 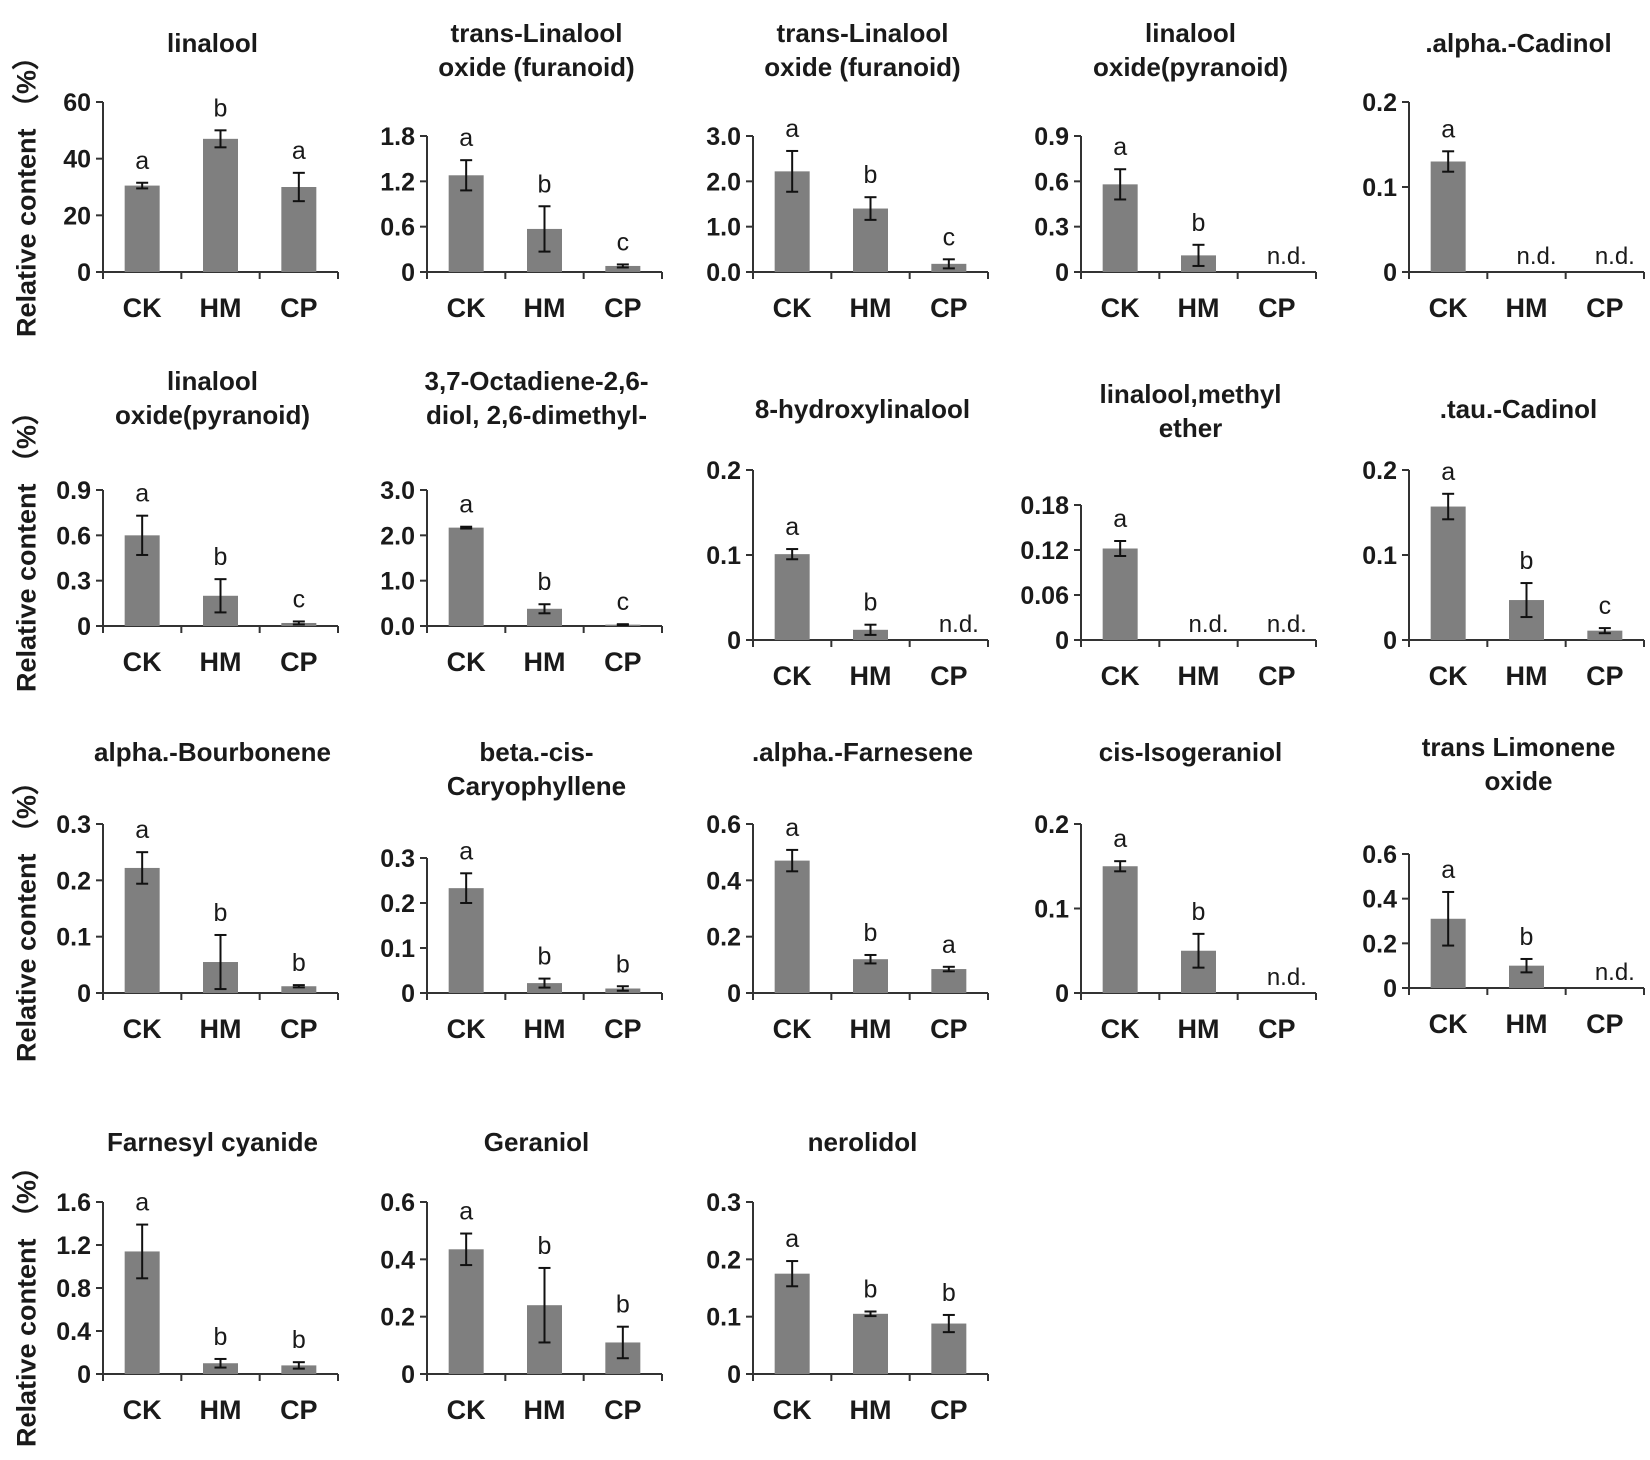 I want to click on chart-title: linalool,methyl ether, so click(x=1190, y=411).